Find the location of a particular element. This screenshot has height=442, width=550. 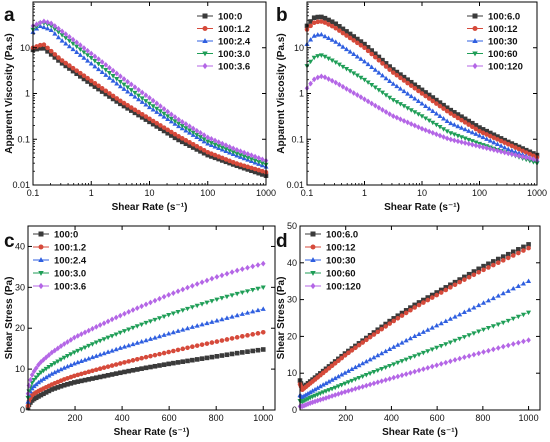

legend-label: 100:6.0 is located at coordinates (342, 235).